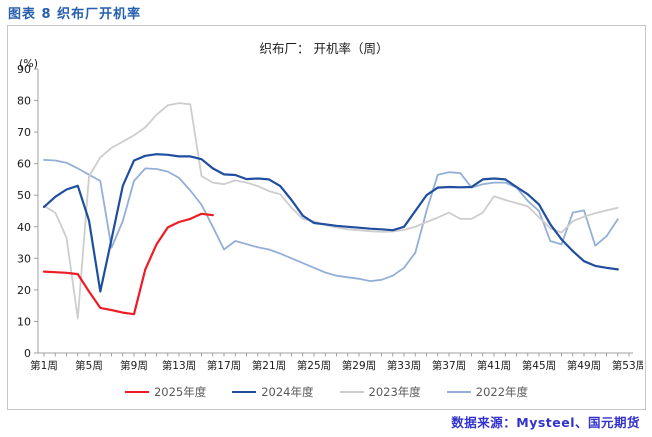 The image size is (652, 437). What do you see at coordinates (24, 132) in the screenshot?
I see `y-tick-label: 70` at bounding box center [24, 132].